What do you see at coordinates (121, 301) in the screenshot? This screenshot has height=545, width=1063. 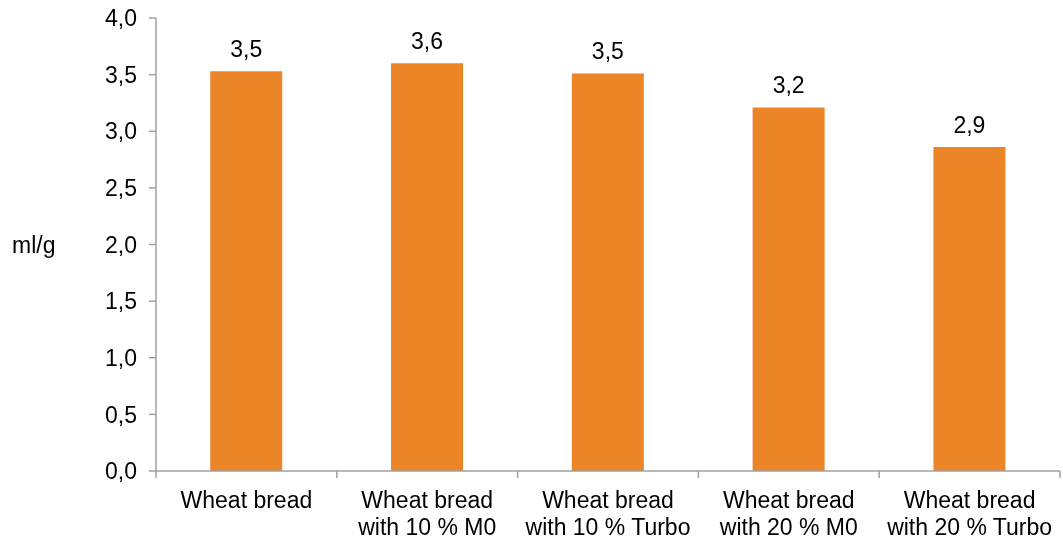 I see `y-tick-label: 1,5` at bounding box center [121, 301].